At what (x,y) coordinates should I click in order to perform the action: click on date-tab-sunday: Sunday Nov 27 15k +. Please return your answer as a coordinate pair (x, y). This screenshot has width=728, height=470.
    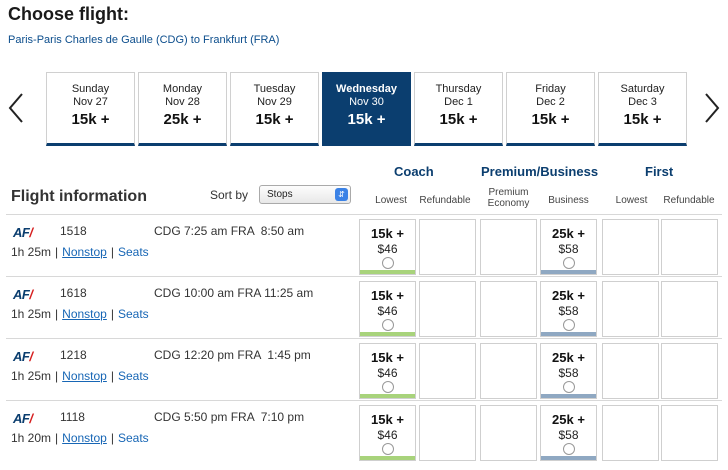
    Looking at the image, I should click on (90, 109).